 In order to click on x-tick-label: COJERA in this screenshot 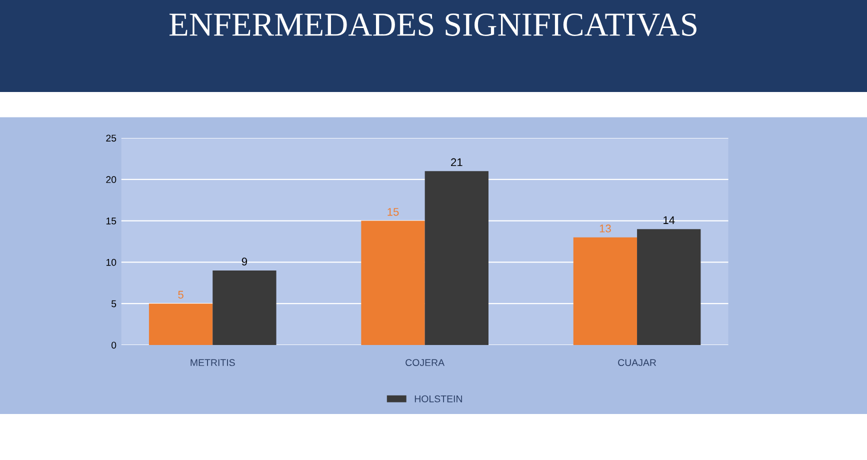, I will do `click(425, 362)`.